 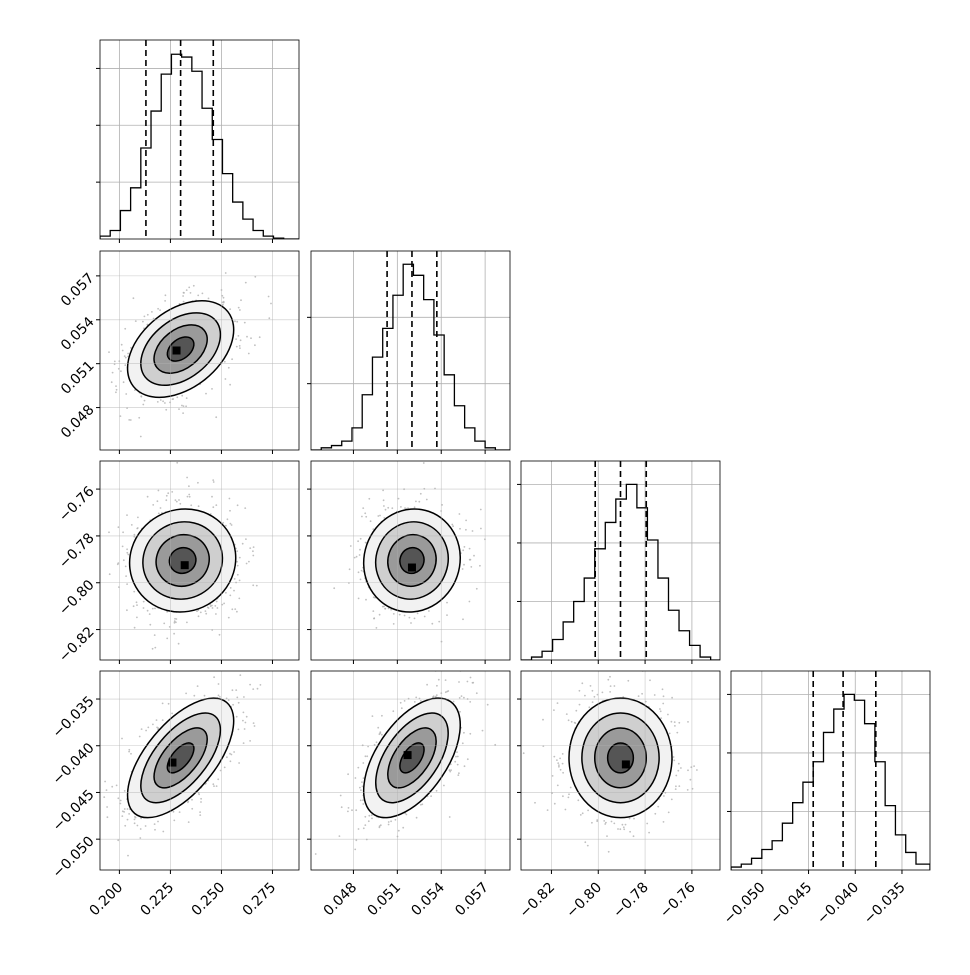 I want to click on density-peak, so click(x=411, y=567).